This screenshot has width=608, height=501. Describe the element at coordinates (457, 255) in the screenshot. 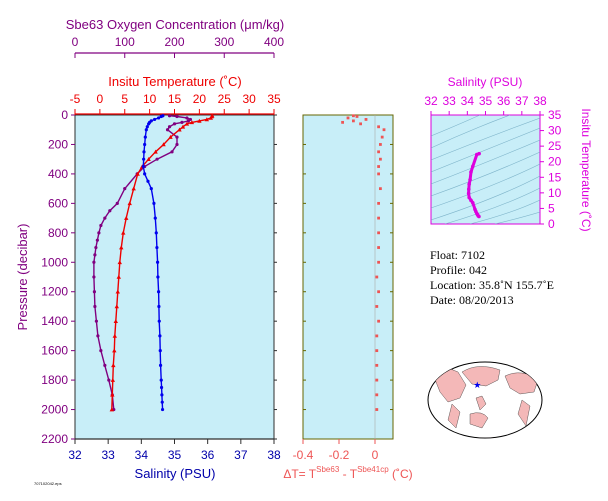

I see `info-float: Float: 7102` at that location.